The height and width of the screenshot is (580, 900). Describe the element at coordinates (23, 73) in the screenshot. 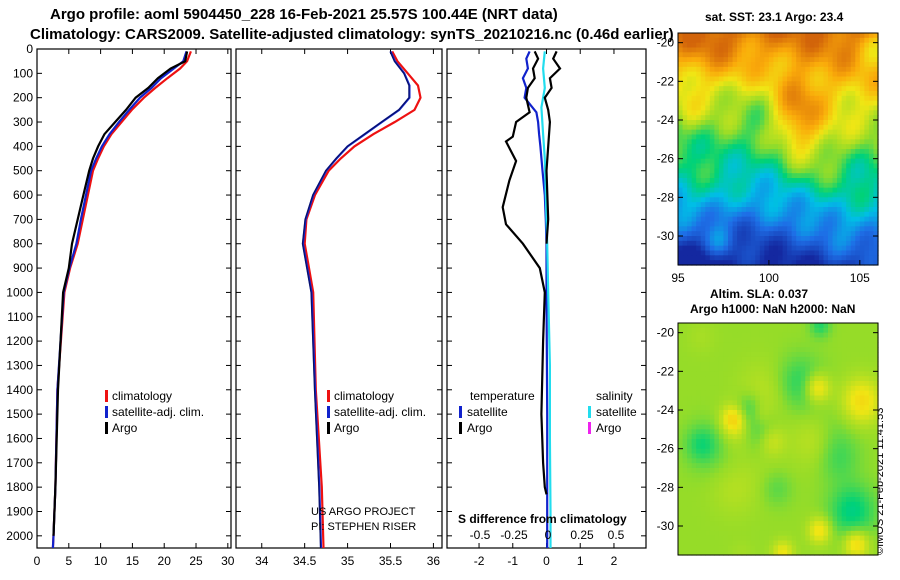

I see `depth-tick-label: 100` at that location.